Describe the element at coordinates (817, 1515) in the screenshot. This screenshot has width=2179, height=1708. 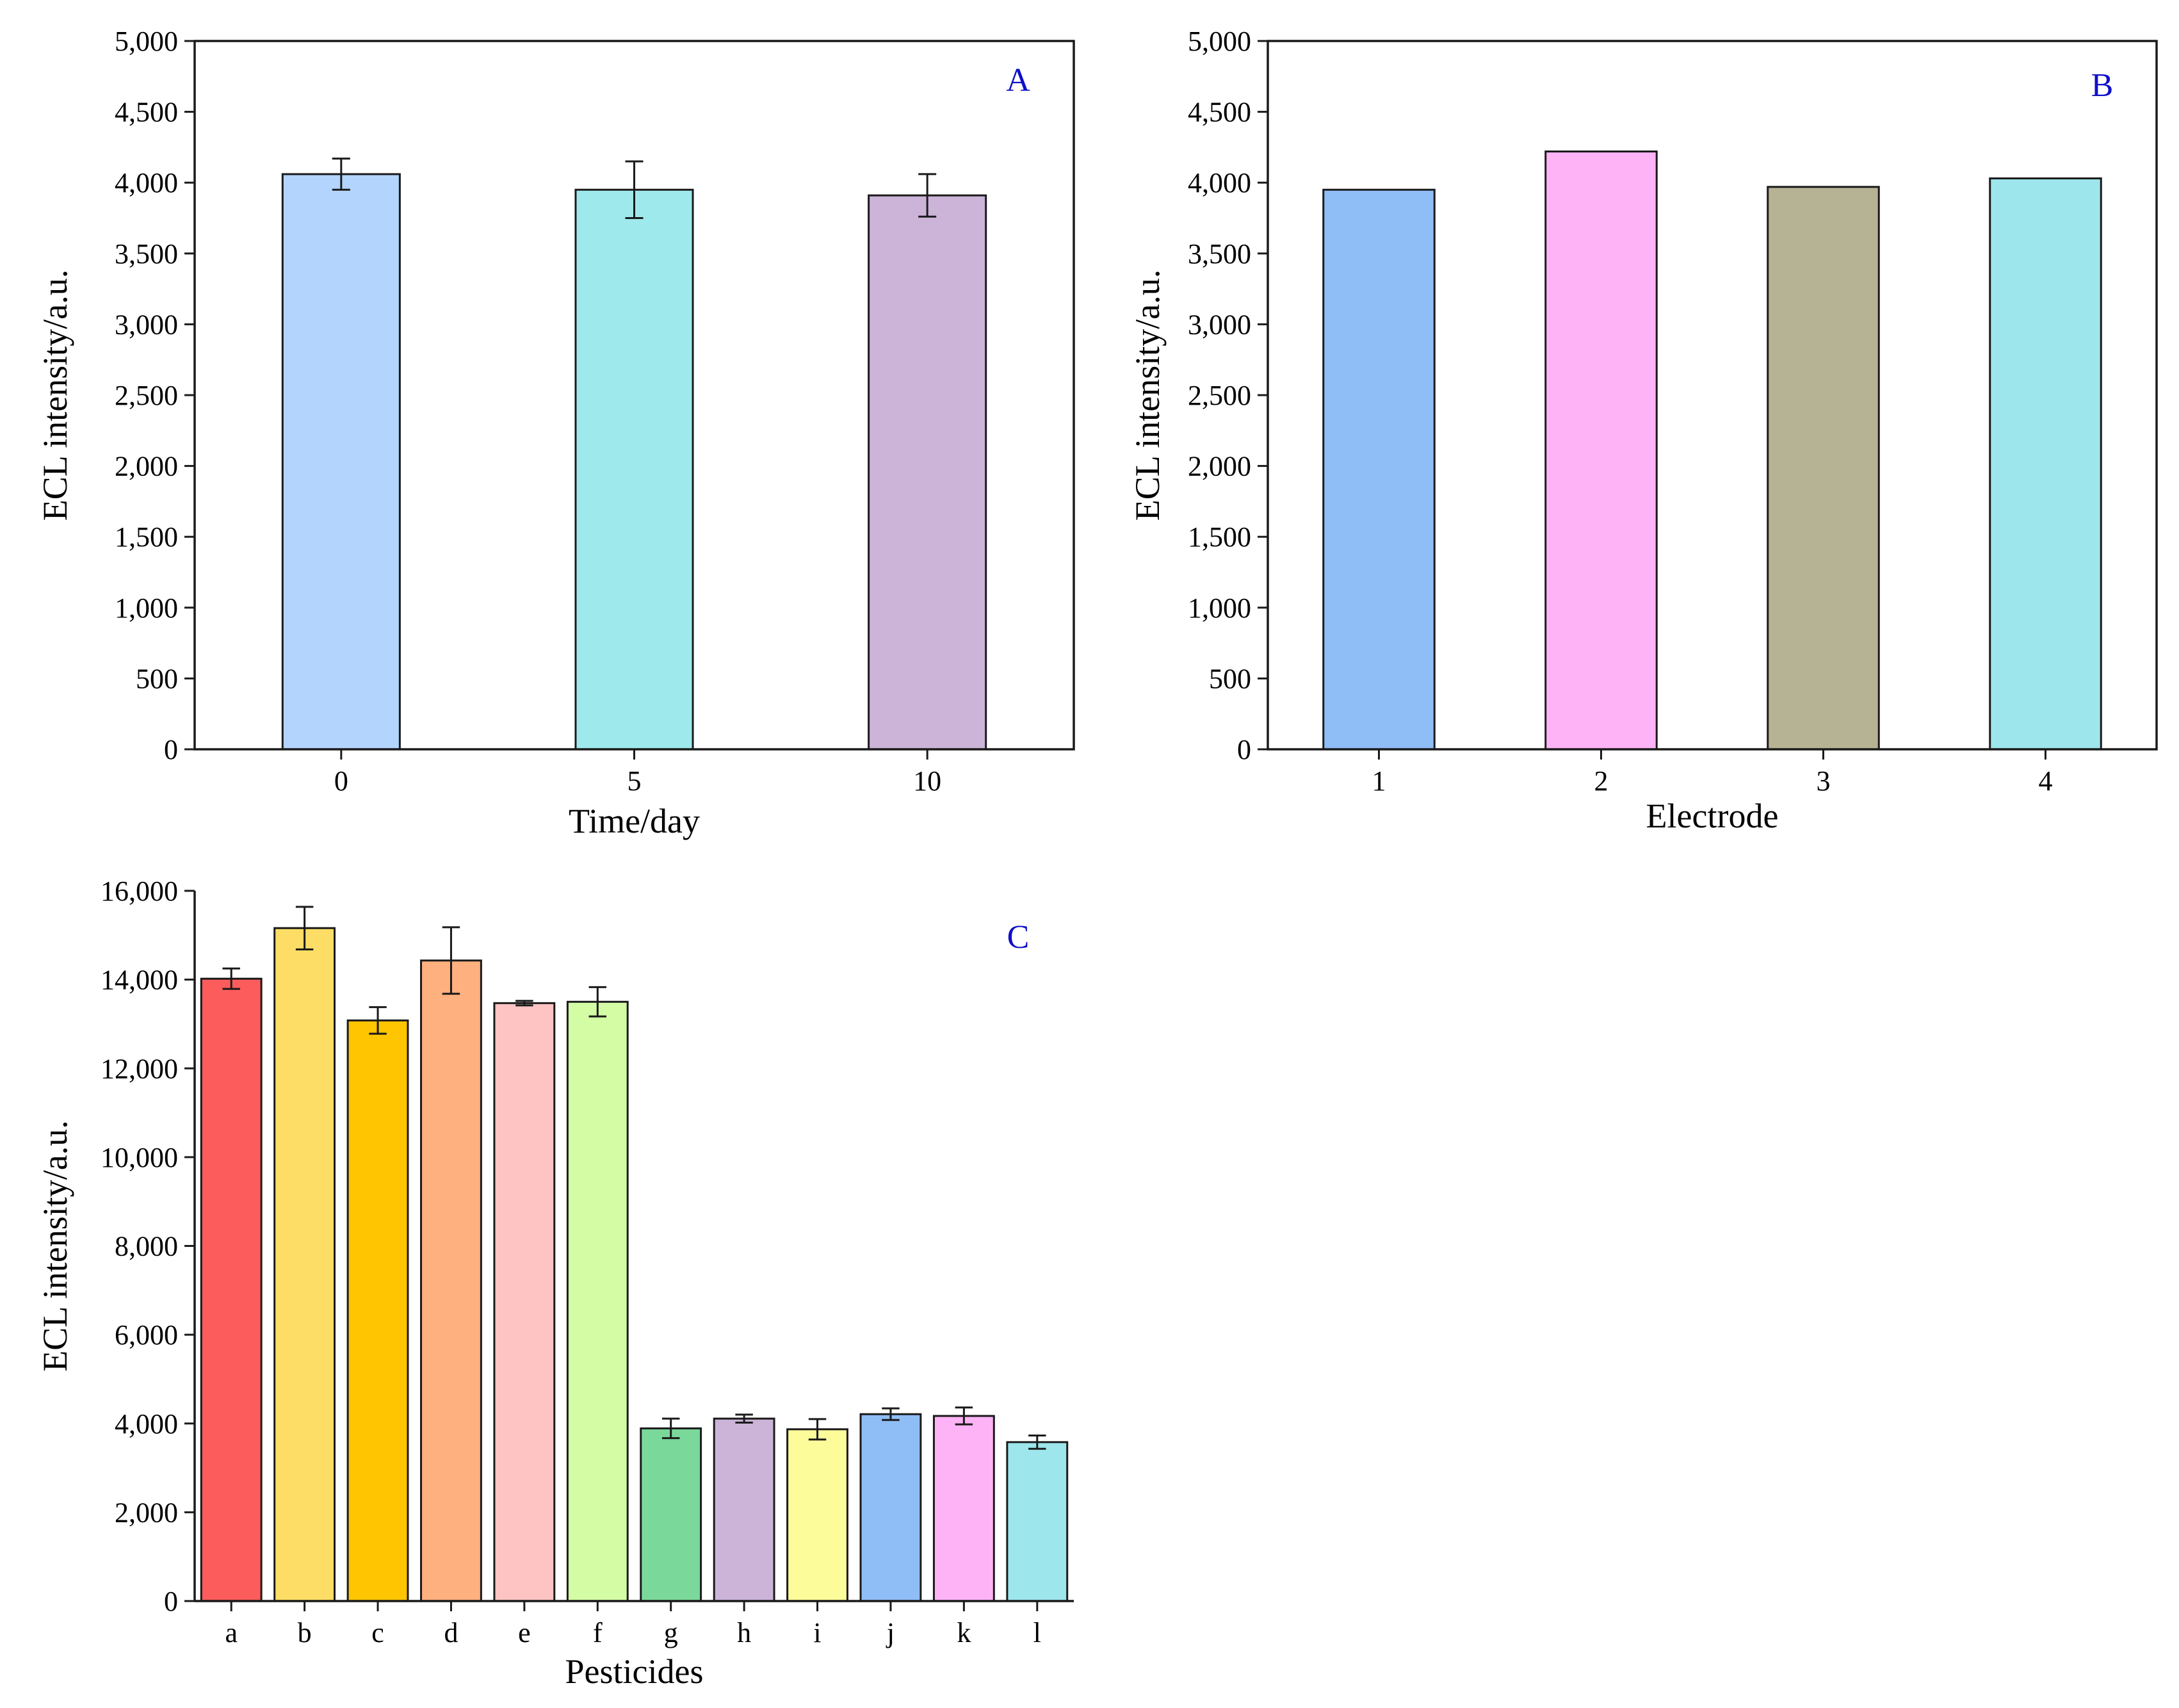
I see `bar-i` at that location.